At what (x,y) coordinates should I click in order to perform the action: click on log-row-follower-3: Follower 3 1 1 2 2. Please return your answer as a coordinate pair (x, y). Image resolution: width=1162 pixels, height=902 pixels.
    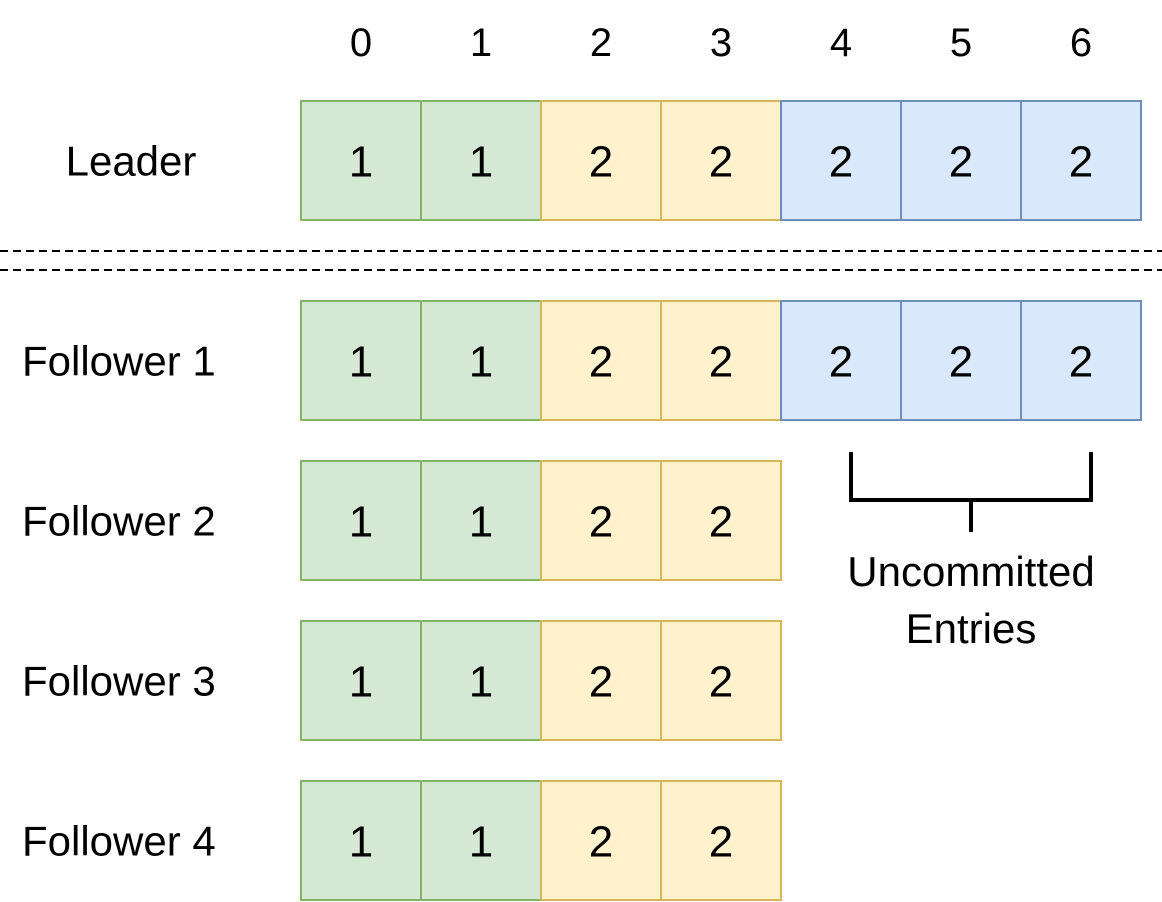
    Looking at the image, I should click on (402, 680).